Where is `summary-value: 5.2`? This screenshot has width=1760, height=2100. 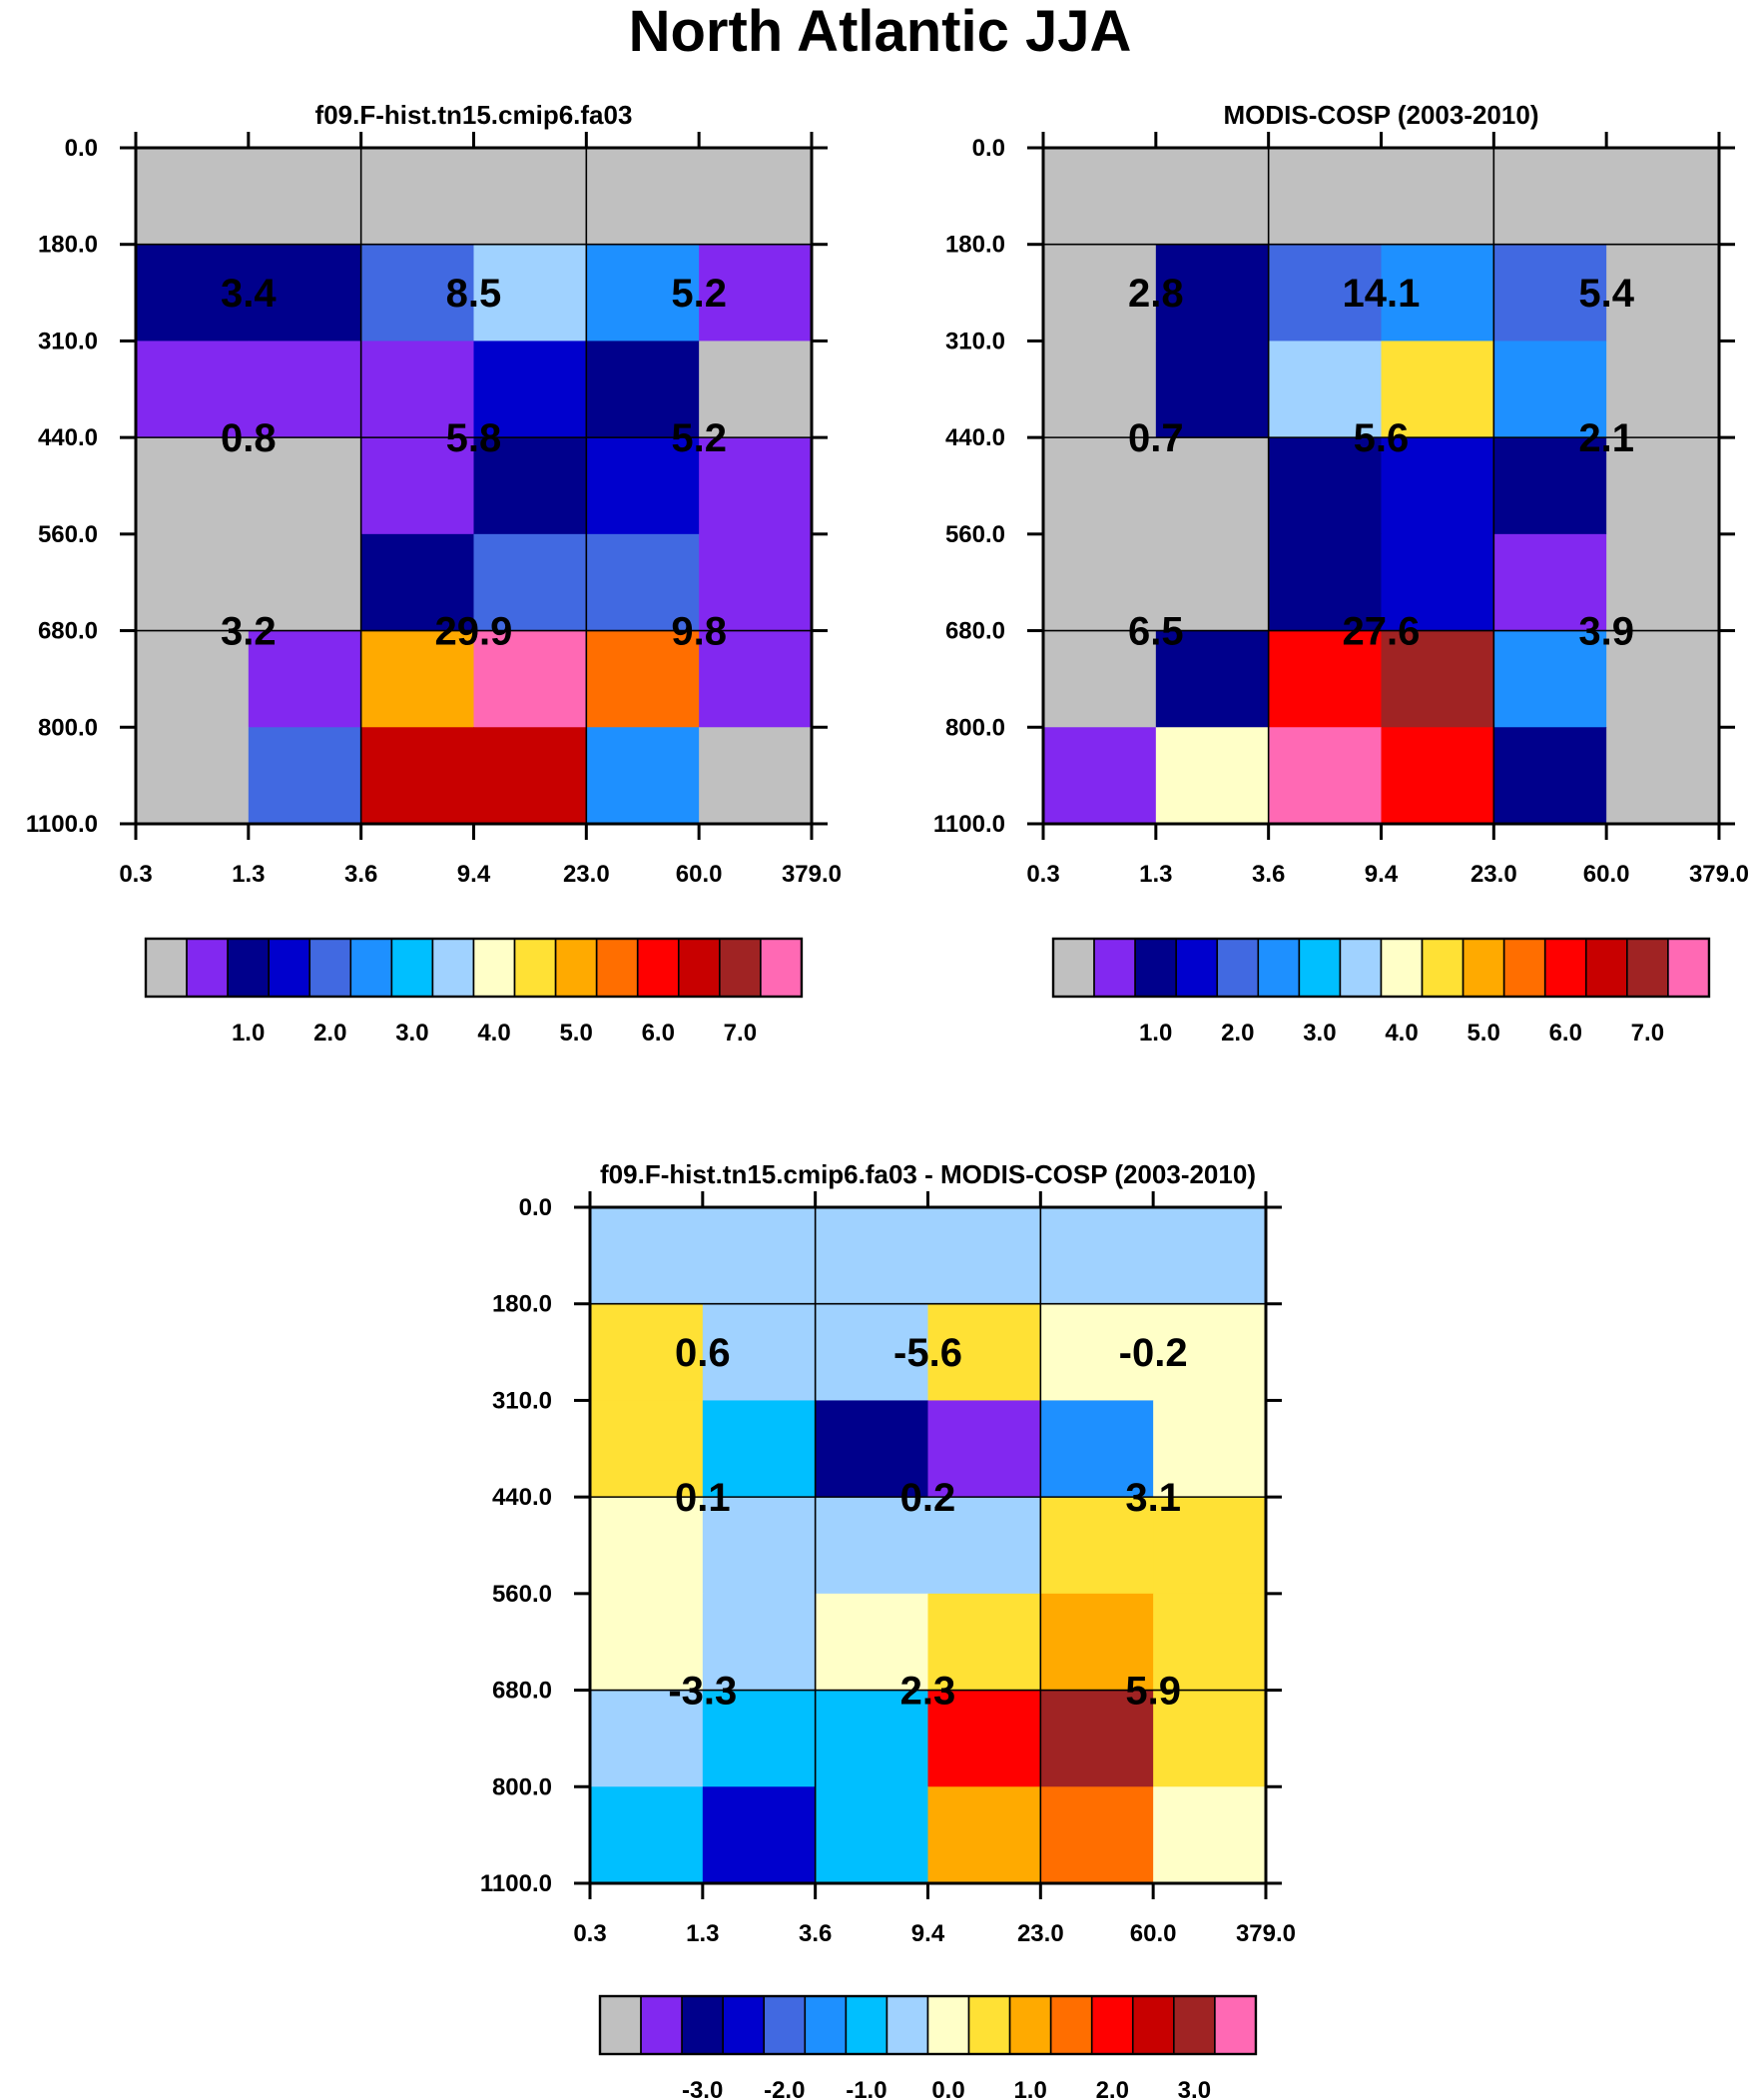
summary-value: 5.2 is located at coordinates (699, 294).